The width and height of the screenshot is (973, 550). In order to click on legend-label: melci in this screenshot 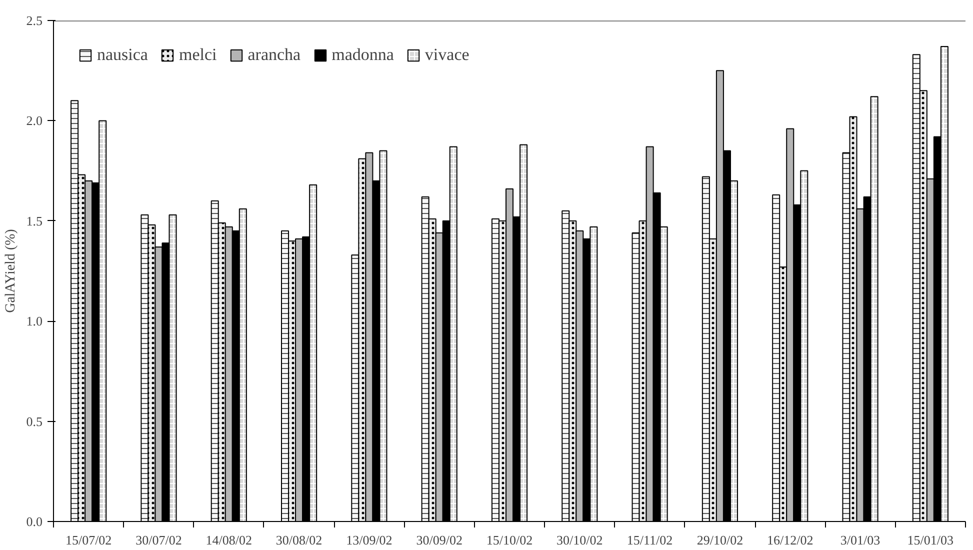, I will do `click(197, 55)`.